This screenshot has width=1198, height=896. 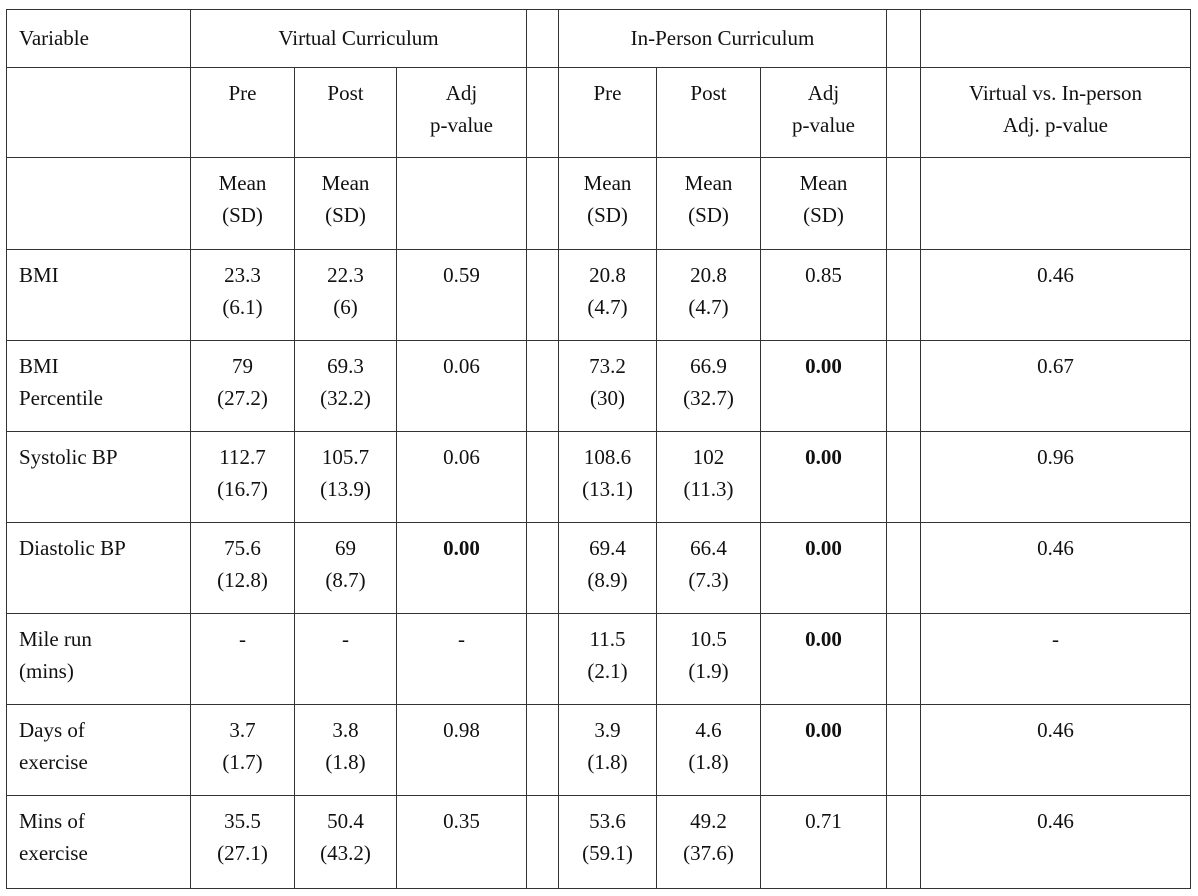 What do you see at coordinates (1055, 112) in the screenshot?
I see `header-comparison: Virtual vs. In-person Adj. p-value` at bounding box center [1055, 112].